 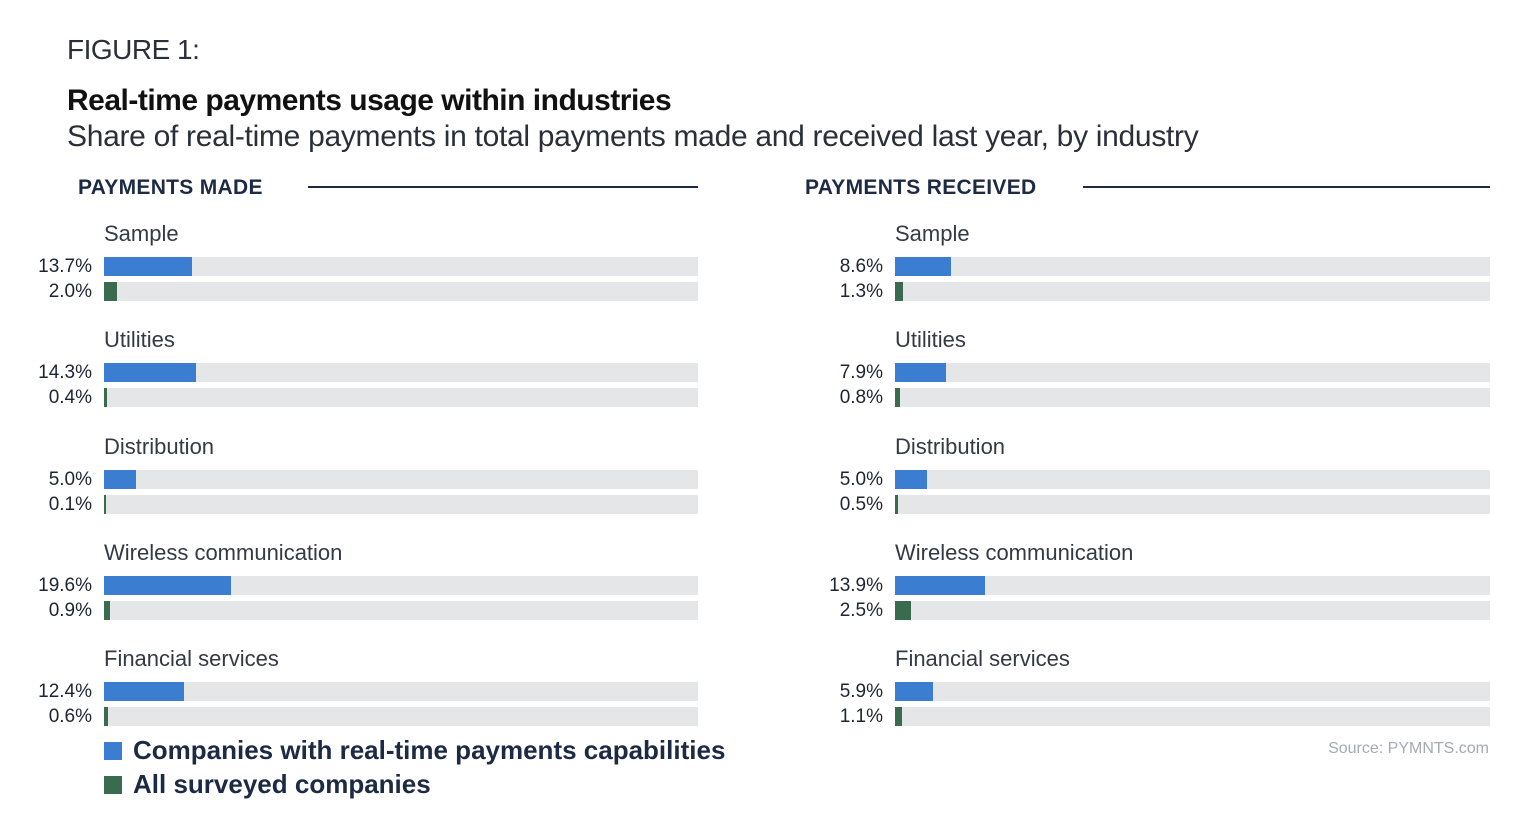 I want to click on data-label: 2.5%, so click(x=861, y=610).